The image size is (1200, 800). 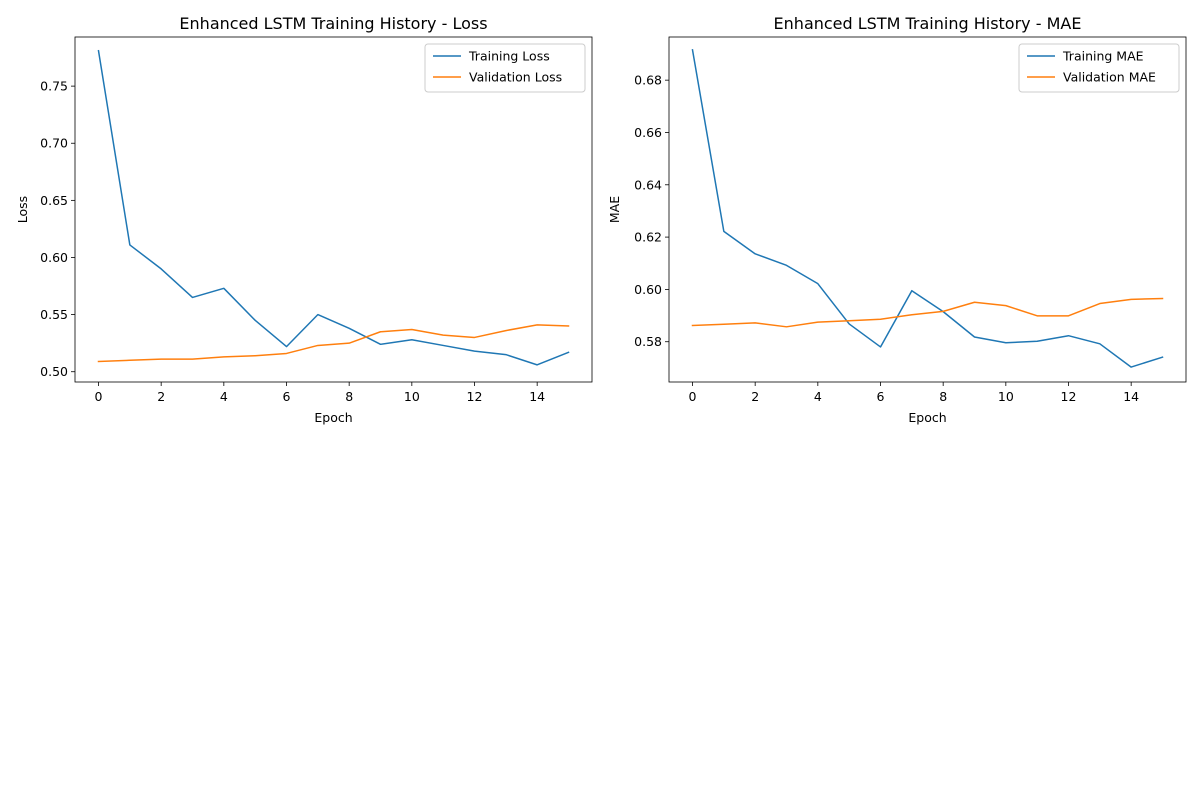 I want to click on loss-y-tick-label: 0.50, so click(x=54, y=371).